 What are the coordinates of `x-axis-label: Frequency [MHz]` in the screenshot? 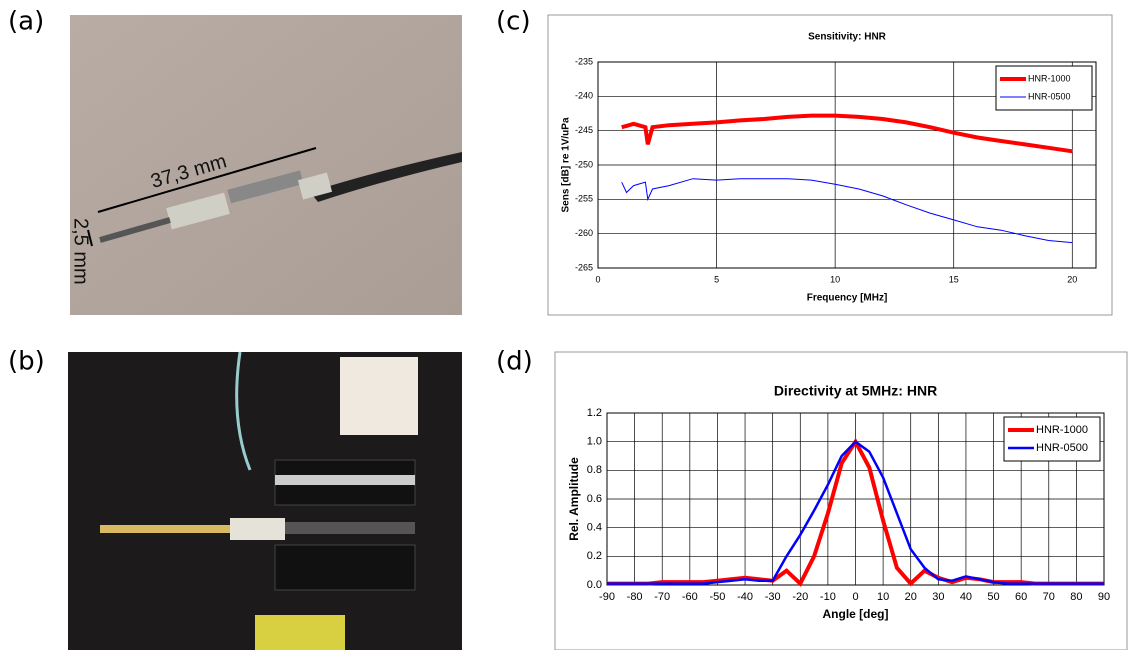 It's located at (847, 298).